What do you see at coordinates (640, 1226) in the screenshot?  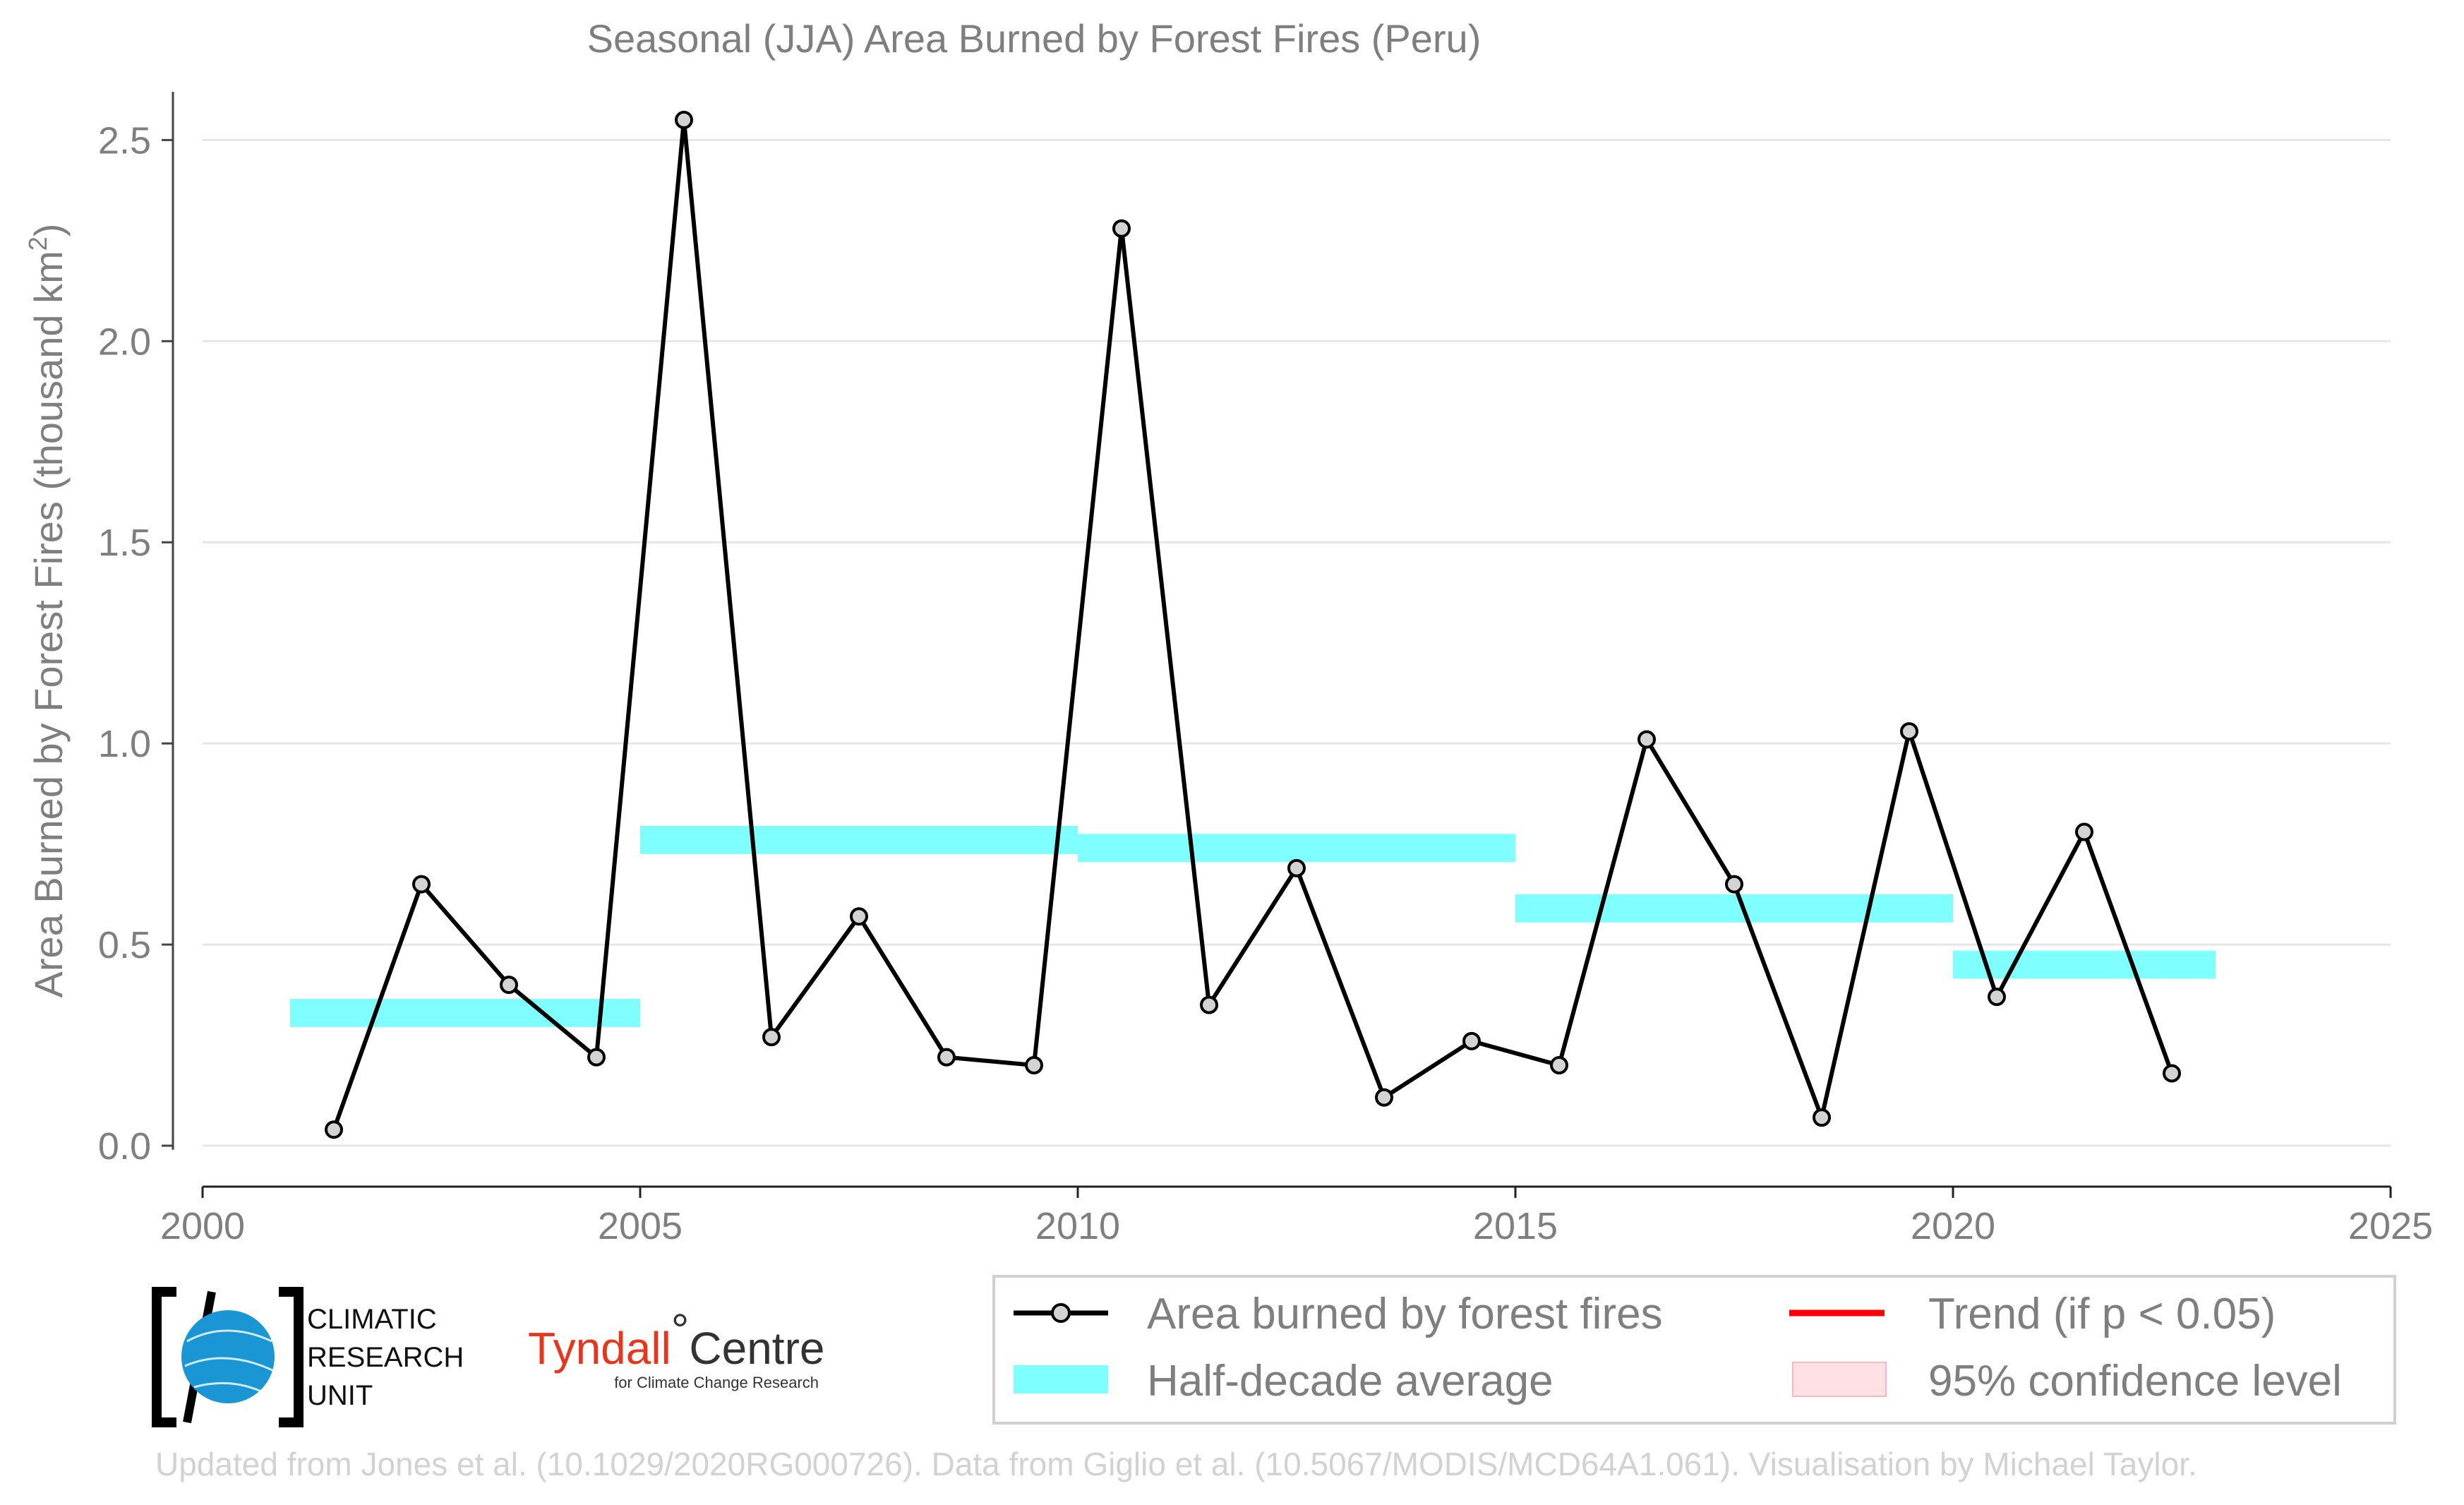 I see `x-tick-label: 2005` at bounding box center [640, 1226].